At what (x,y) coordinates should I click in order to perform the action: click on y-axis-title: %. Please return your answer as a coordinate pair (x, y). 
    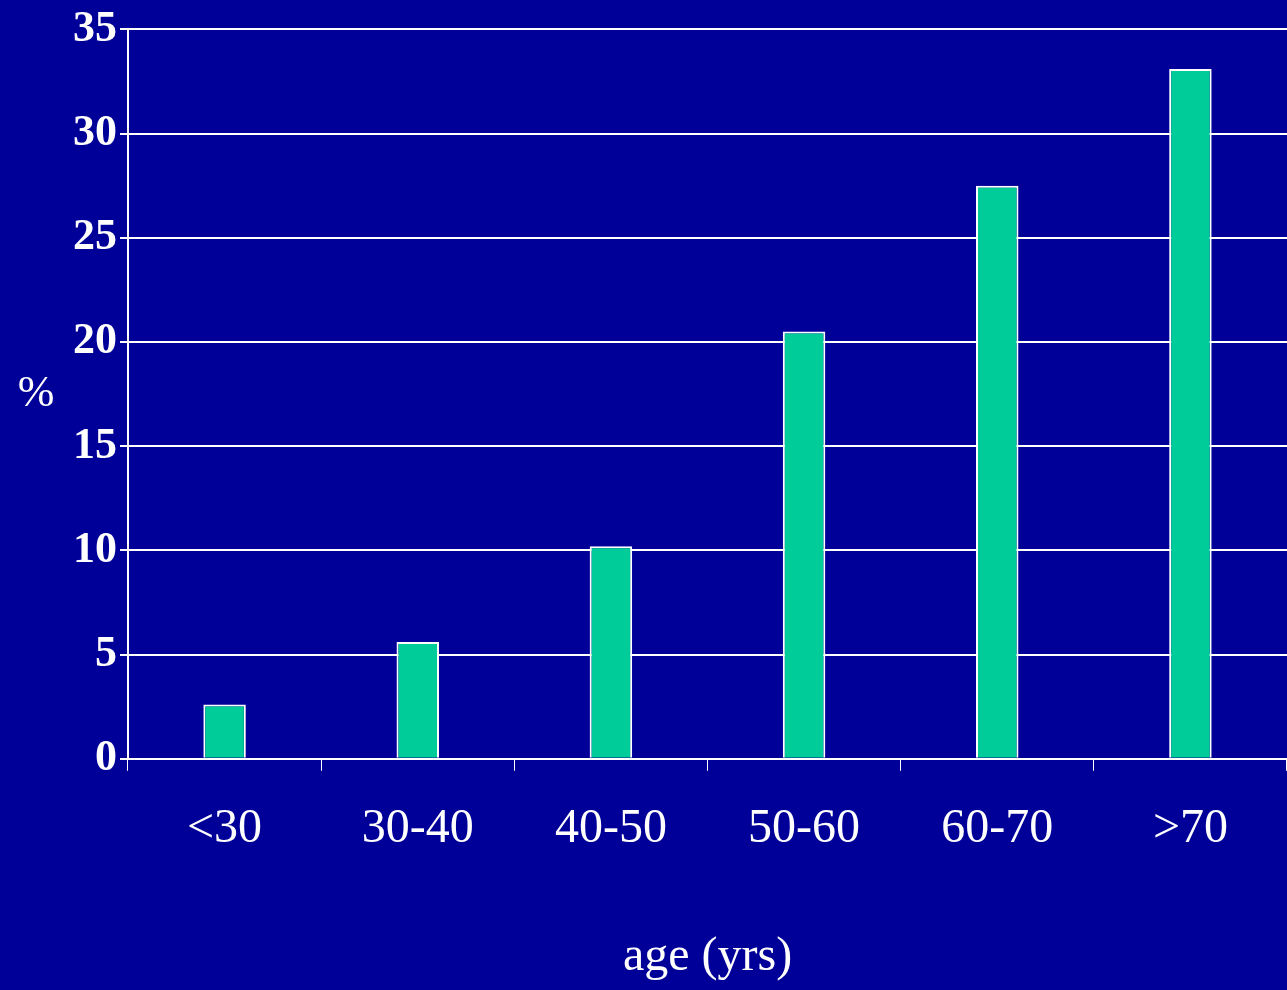
    Looking at the image, I should click on (36, 391).